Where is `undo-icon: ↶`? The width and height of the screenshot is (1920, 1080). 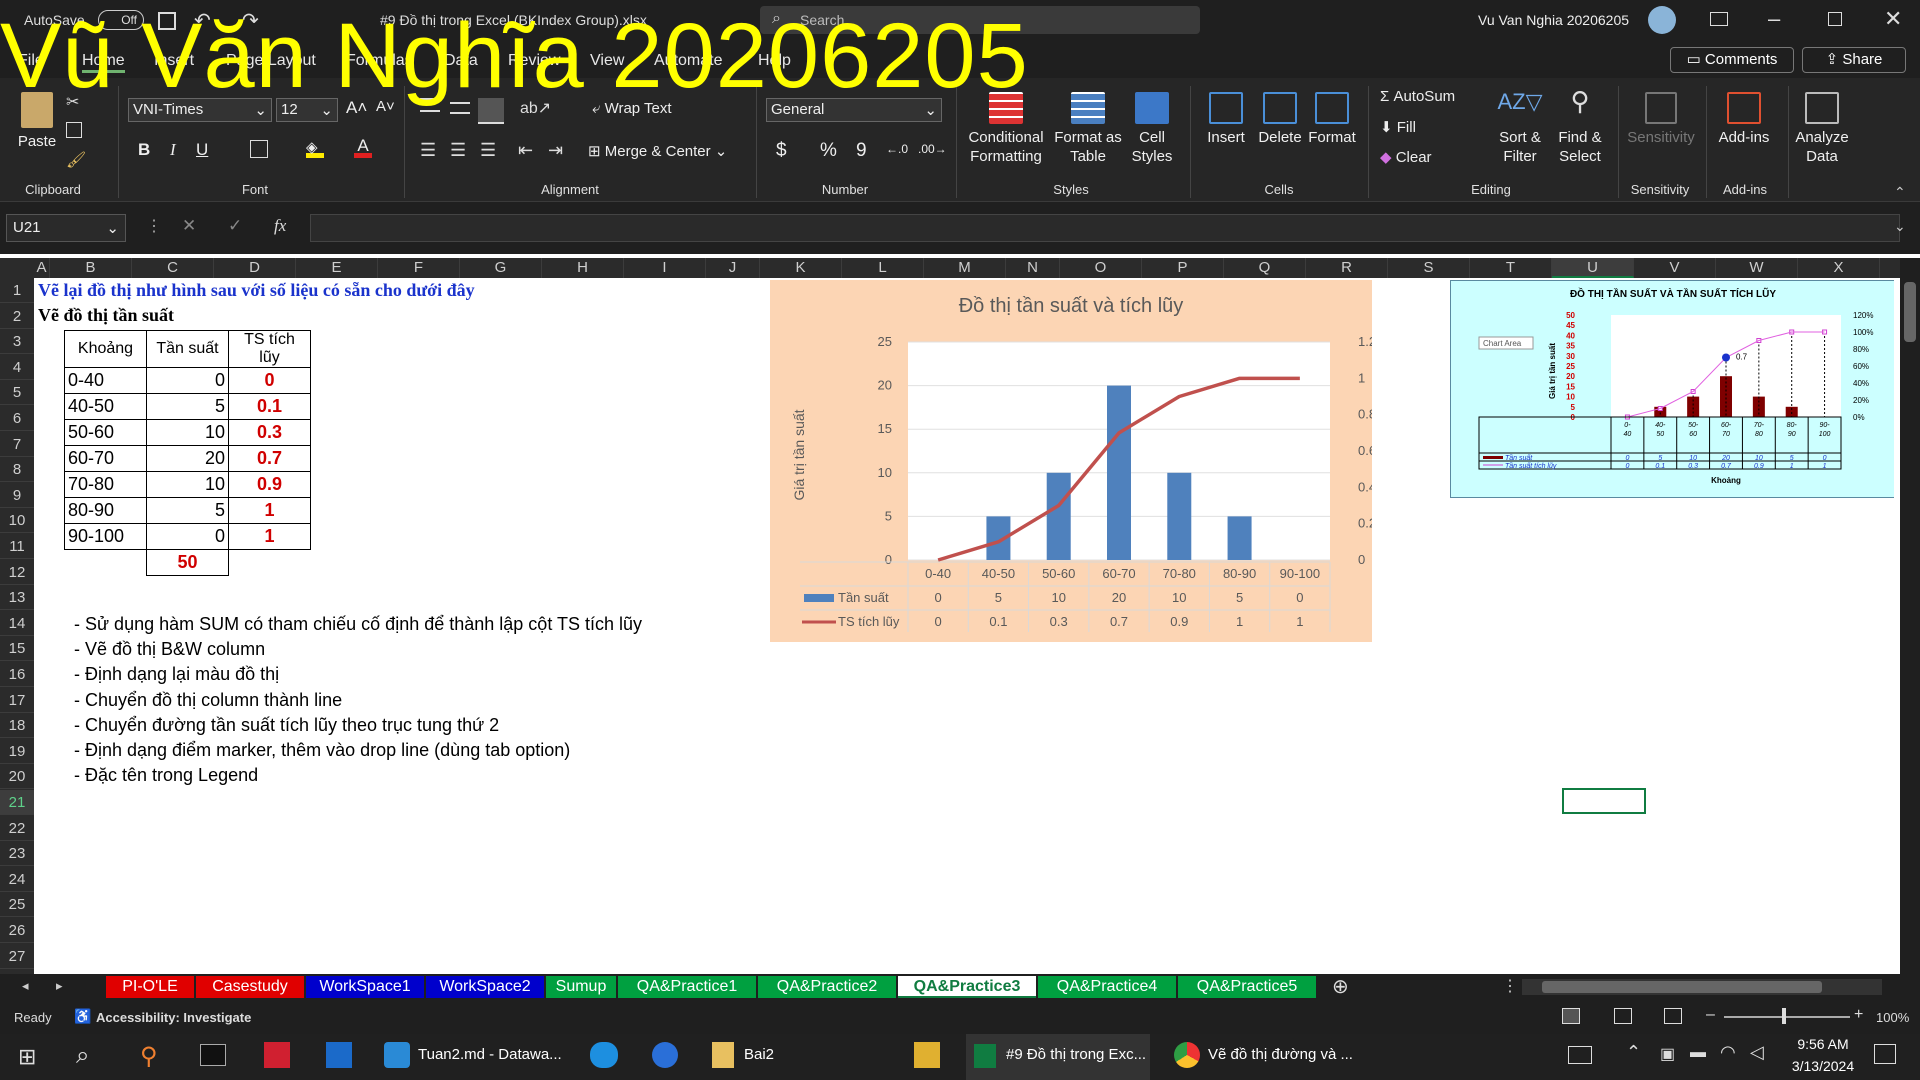
undo-icon: ↶ is located at coordinates (202, 21).